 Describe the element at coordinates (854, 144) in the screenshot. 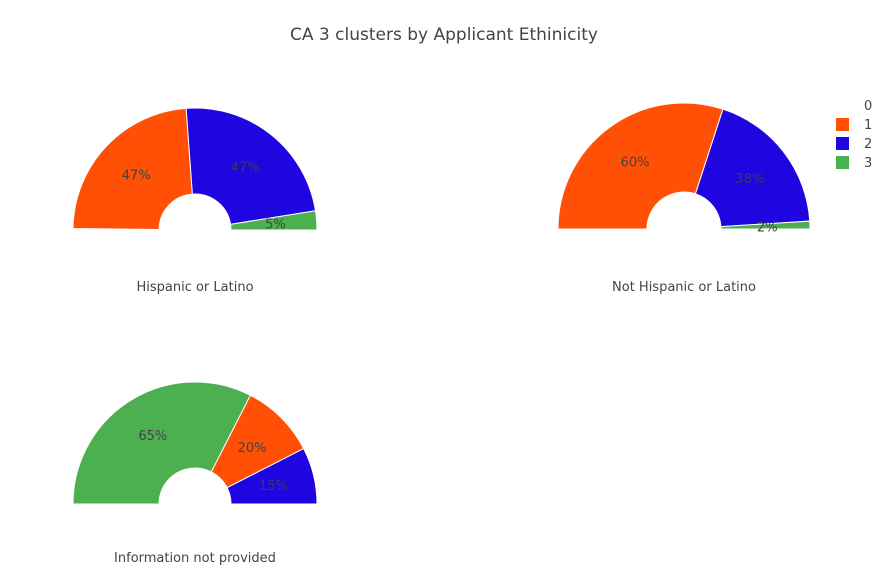

I see `legend-item: 2` at that location.